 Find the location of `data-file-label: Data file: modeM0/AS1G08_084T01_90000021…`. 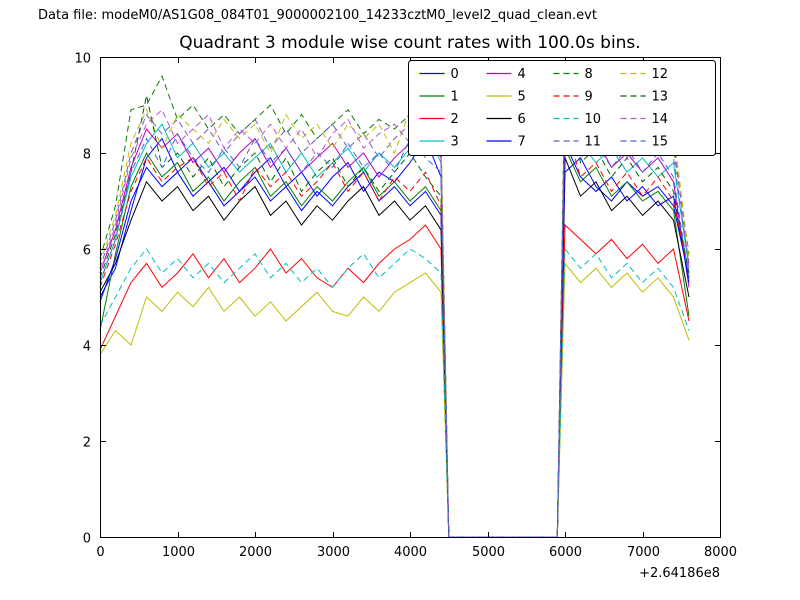

data-file-label: Data file: modeM0/AS1G08_084T01_90000021… is located at coordinates (317, 15).